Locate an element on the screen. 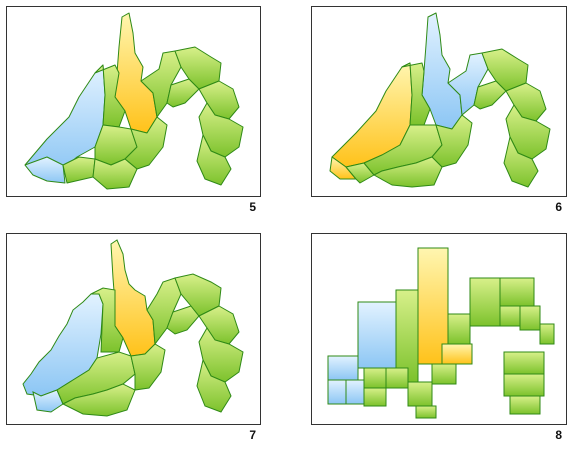  block-central-yellow is located at coordinates (457, 354).